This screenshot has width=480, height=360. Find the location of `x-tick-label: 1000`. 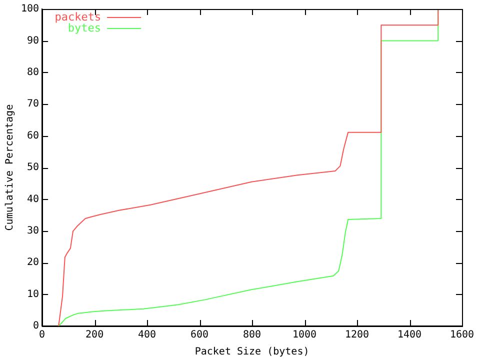

x-tick-label: 1000 is located at coordinates (304, 335).